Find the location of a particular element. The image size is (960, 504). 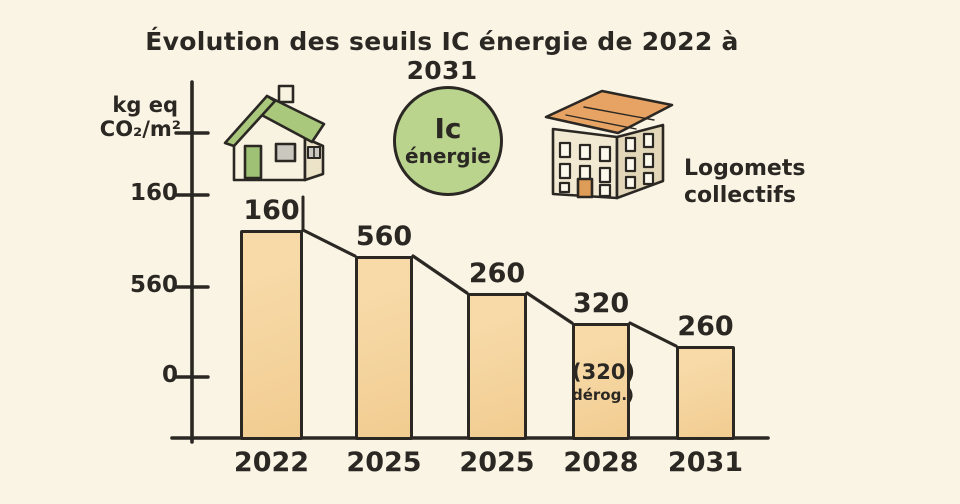

building-caption: Logomets collectifs is located at coordinates (744, 183).